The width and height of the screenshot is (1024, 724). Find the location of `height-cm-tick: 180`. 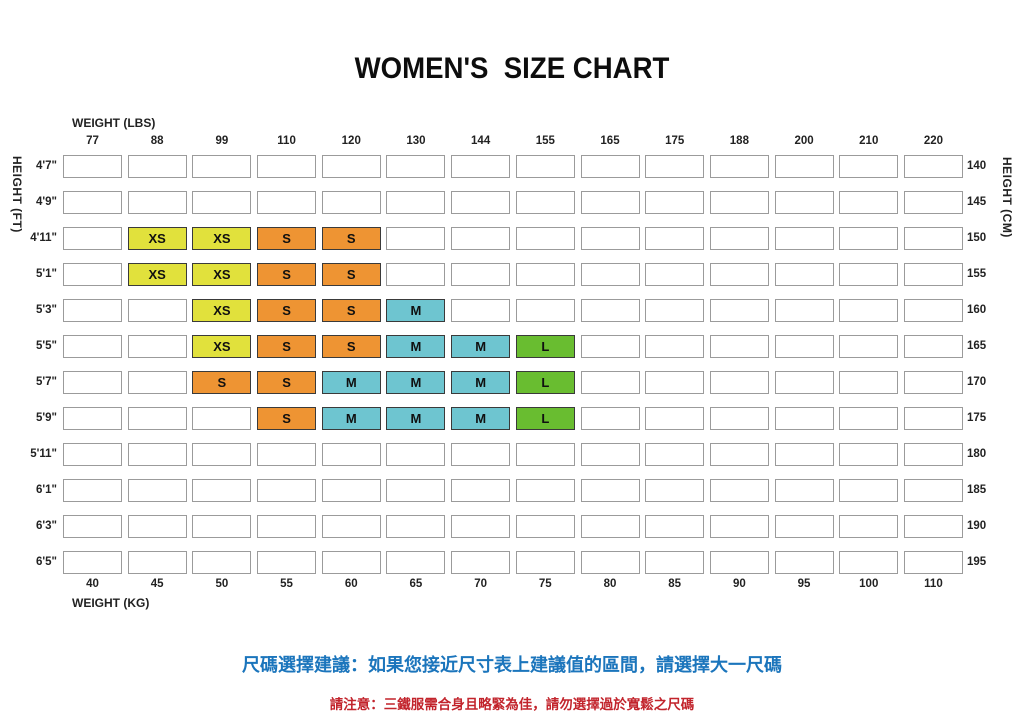

height-cm-tick: 180 is located at coordinates (977, 454).